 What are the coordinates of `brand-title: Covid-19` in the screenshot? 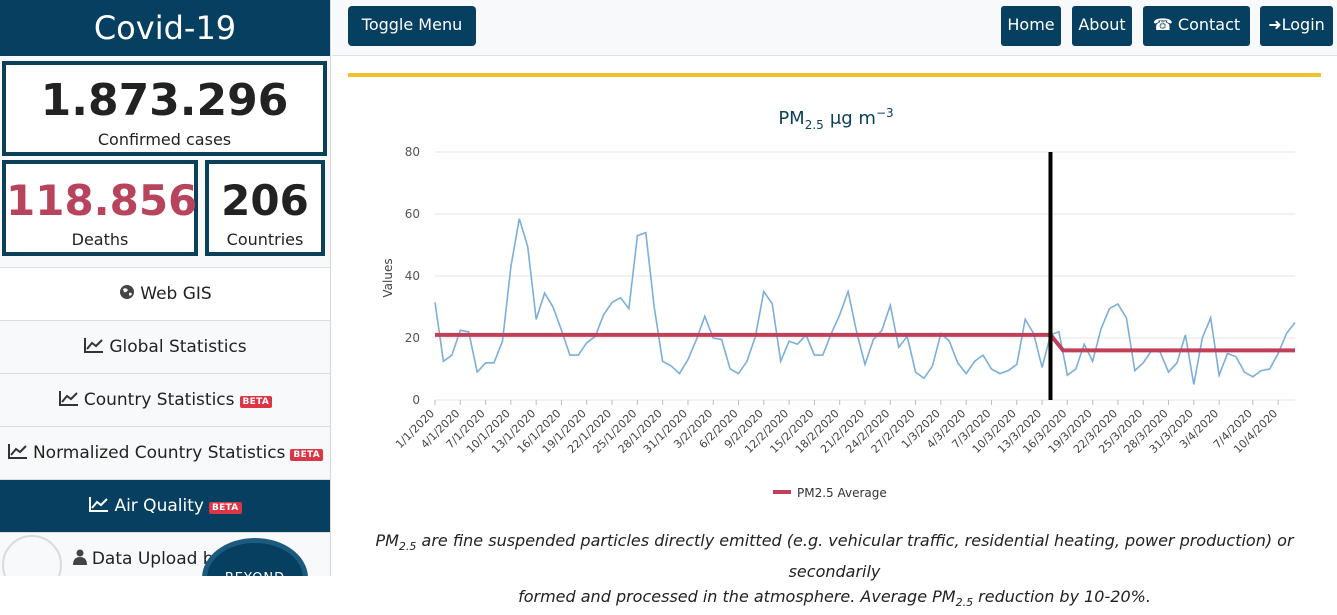 It's located at (165, 28).